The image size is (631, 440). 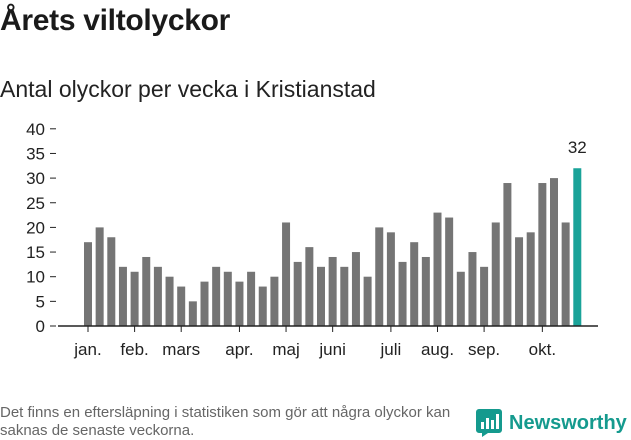 I want to click on y-tick-label: 30, so click(x=35, y=178).